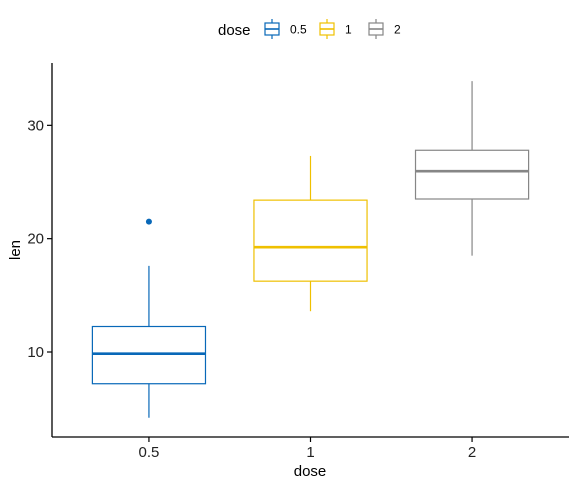  Describe the element at coordinates (310, 471) in the screenshot. I see `x-axis-title: dose` at that location.